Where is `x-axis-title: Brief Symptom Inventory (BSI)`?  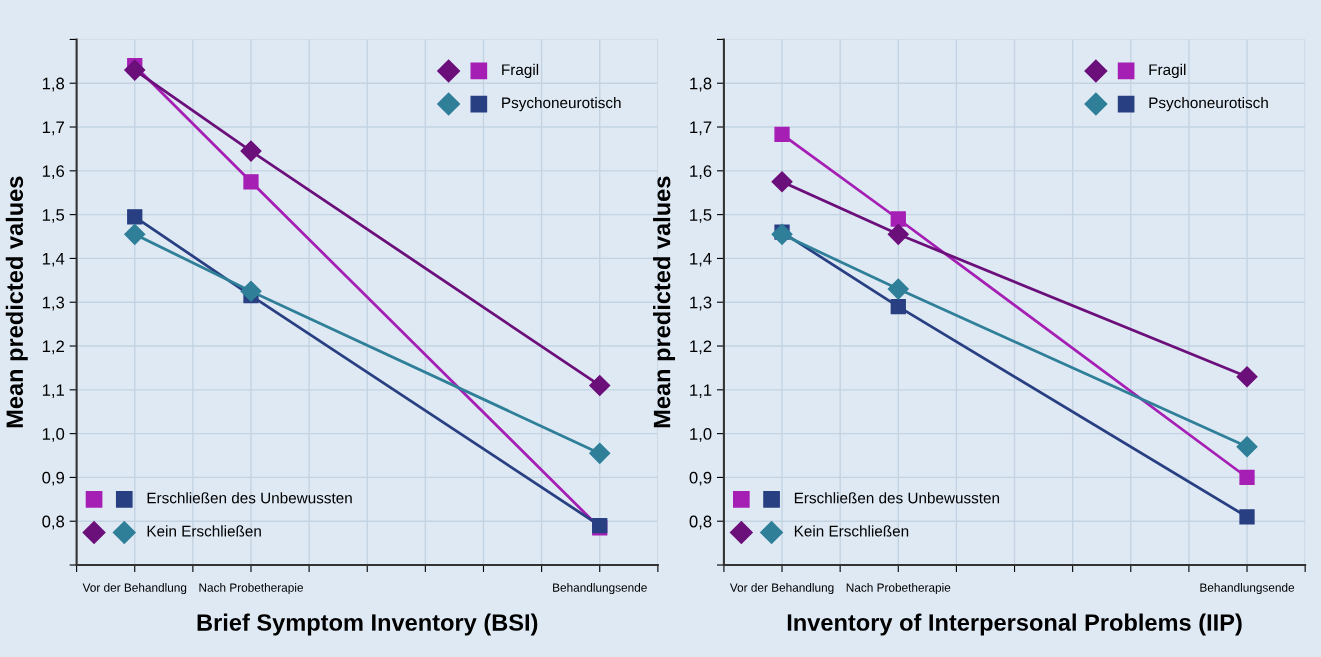
x-axis-title: Brief Symptom Inventory (BSI) is located at coordinates (367, 624).